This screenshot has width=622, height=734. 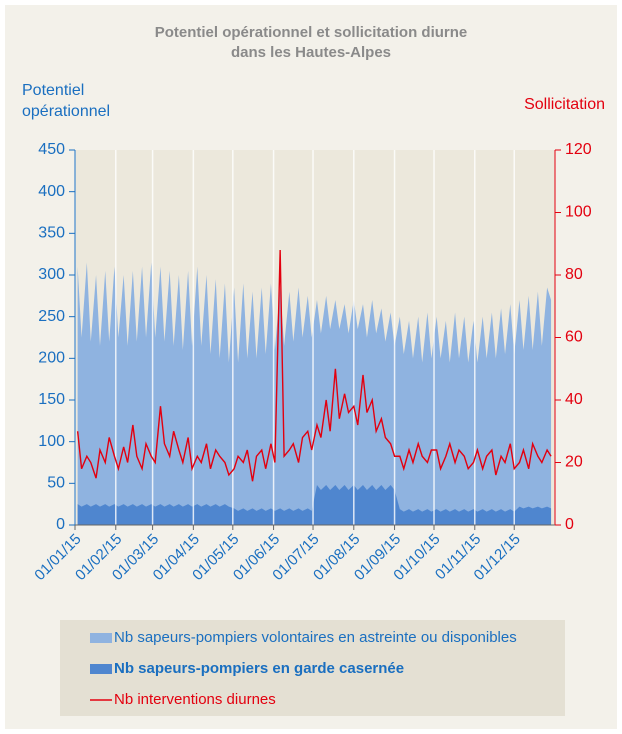 I want to click on y2-tick-label: 0, so click(x=569, y=524).